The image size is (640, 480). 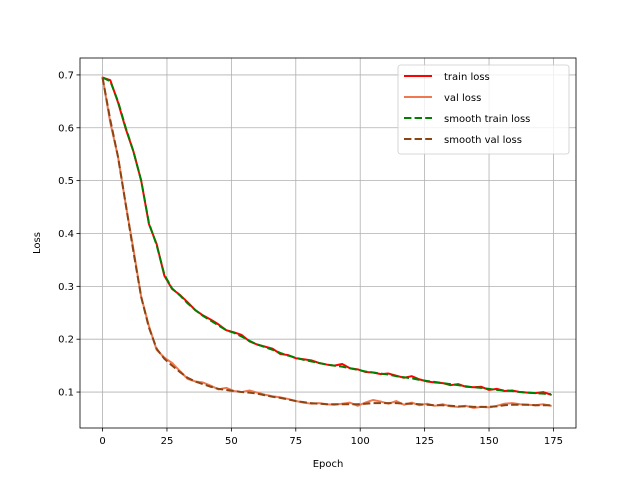 What do you see at coordinates (66, 181) in the screenshot?
I see `y-tick-label: 0.5` at bounding box center [66, 181].